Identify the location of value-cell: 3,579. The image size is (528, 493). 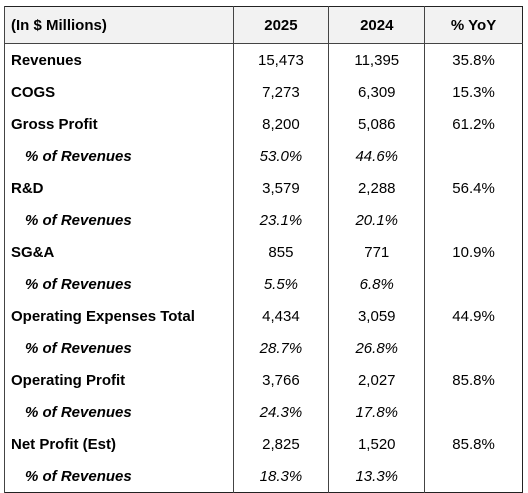
(280, 188).